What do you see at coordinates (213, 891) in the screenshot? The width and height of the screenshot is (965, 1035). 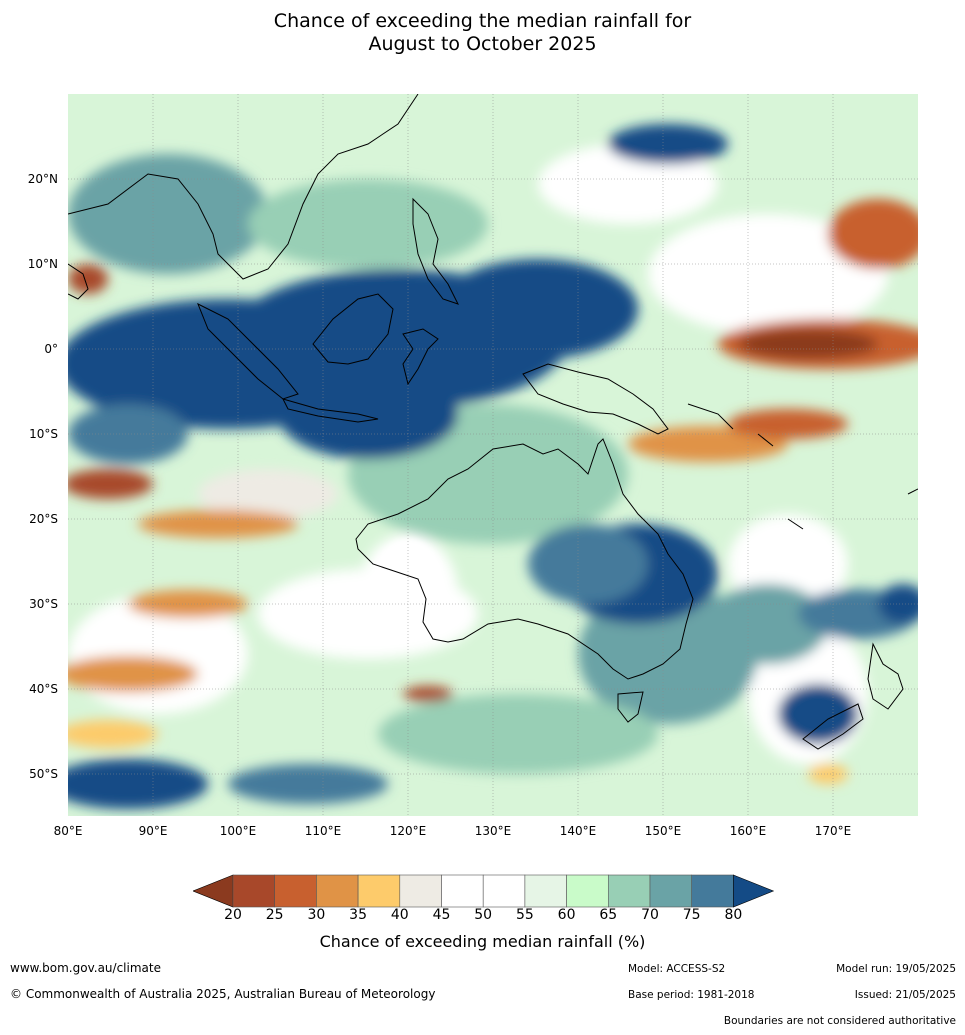 I see `colorbar-extend-low` at bounding box center [213, 891].